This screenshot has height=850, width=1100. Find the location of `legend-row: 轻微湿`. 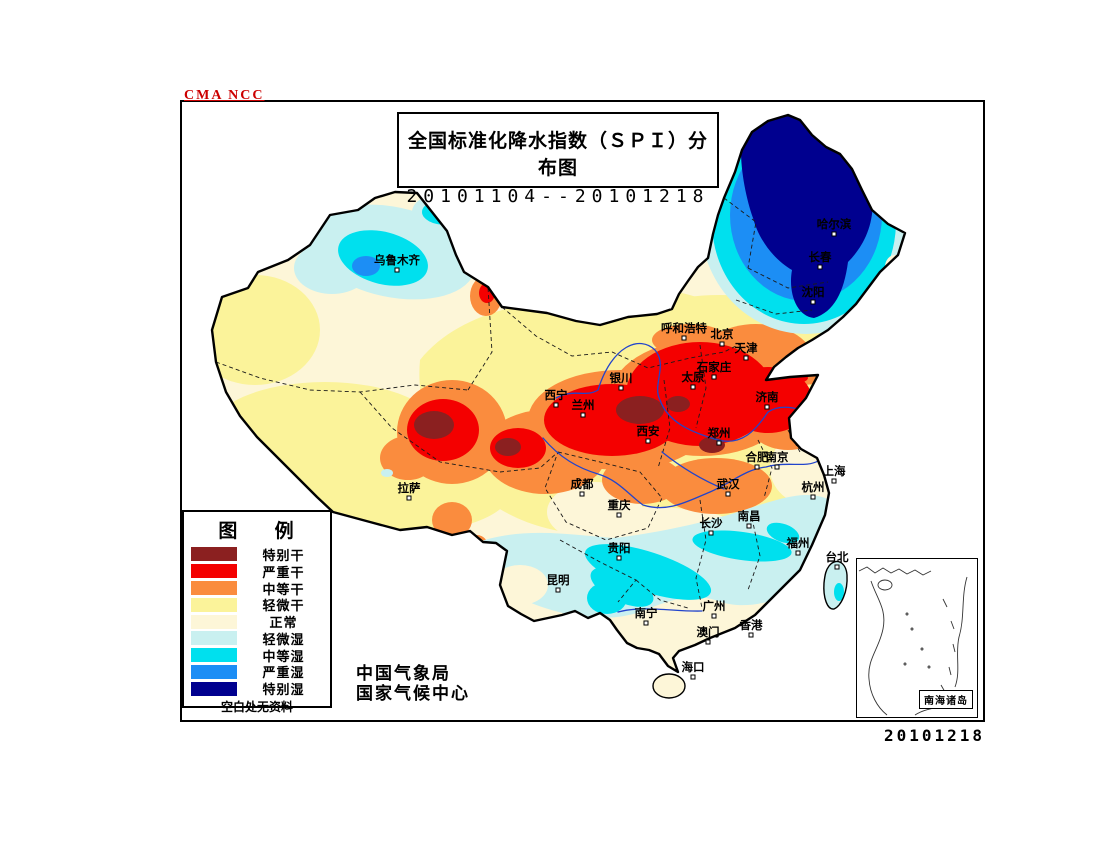

legend-row: 轻微湿 is located at coordinates (257, 638).